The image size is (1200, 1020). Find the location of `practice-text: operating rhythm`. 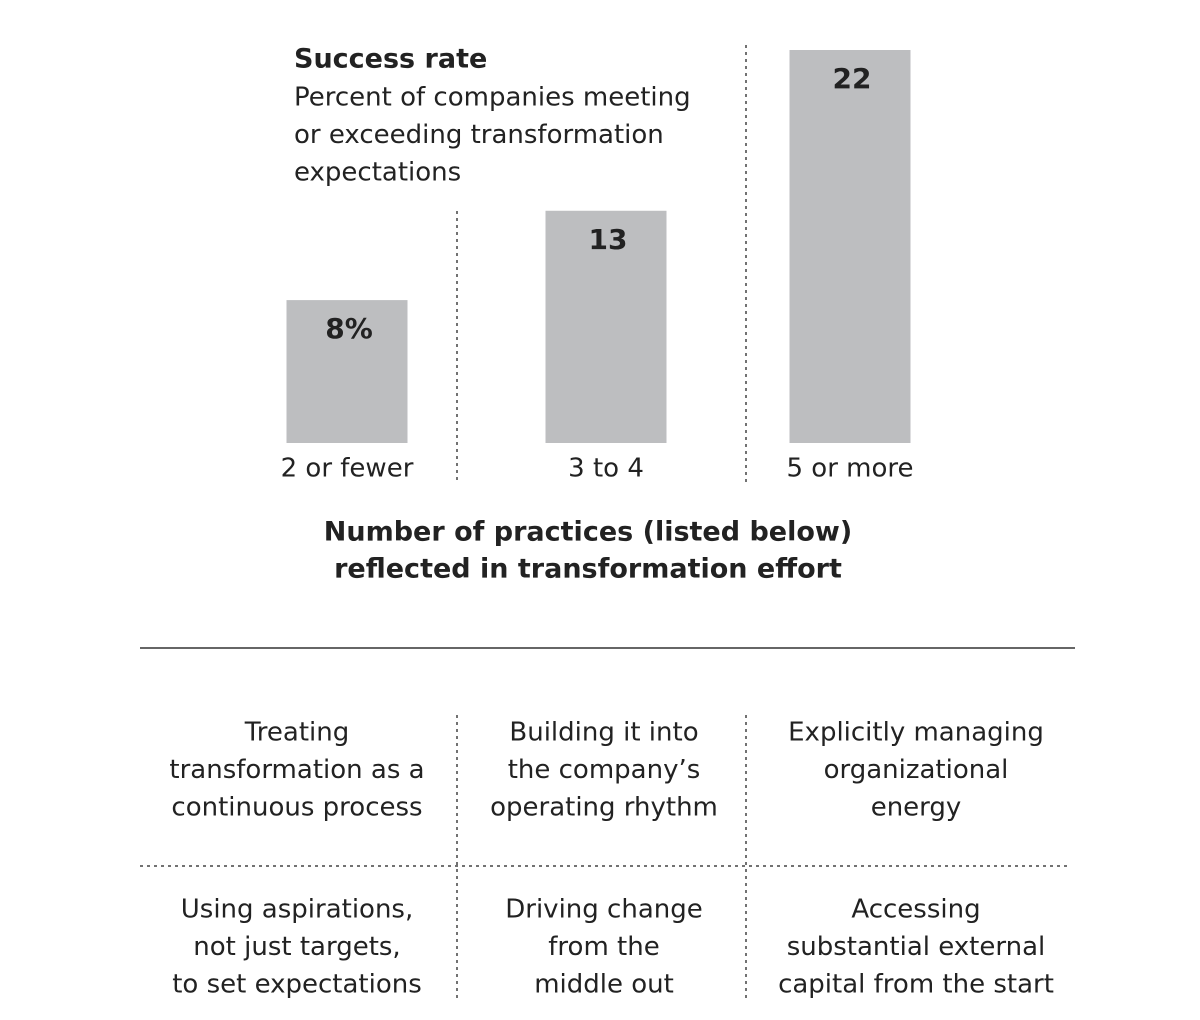

practice-text: operating rhythm is located at coordinates (604, 808).